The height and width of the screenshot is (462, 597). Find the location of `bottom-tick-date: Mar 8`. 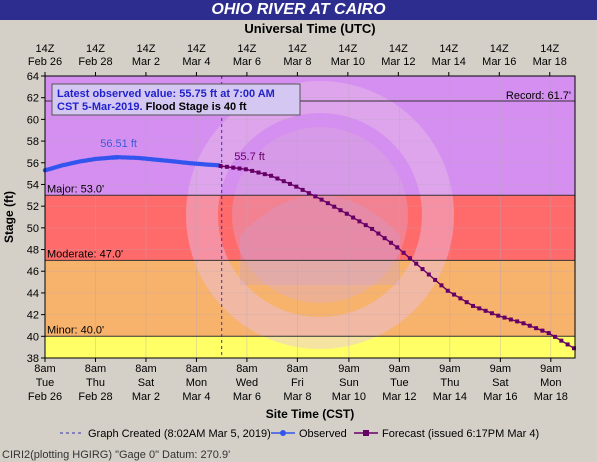

bottom-tick-date: Mar 8 is located at coordinates (297, 397).